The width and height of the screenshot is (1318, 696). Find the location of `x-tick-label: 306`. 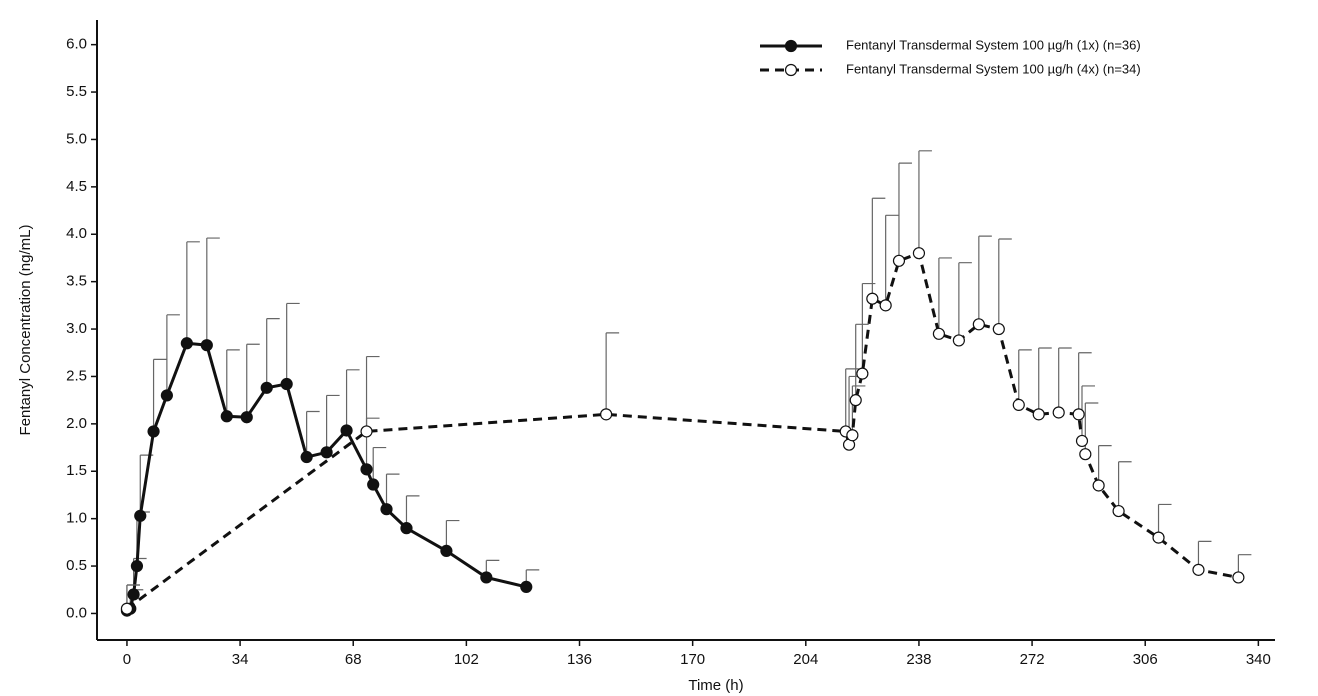

x-tick-label: 306 is located at coordinates (1145, 659).